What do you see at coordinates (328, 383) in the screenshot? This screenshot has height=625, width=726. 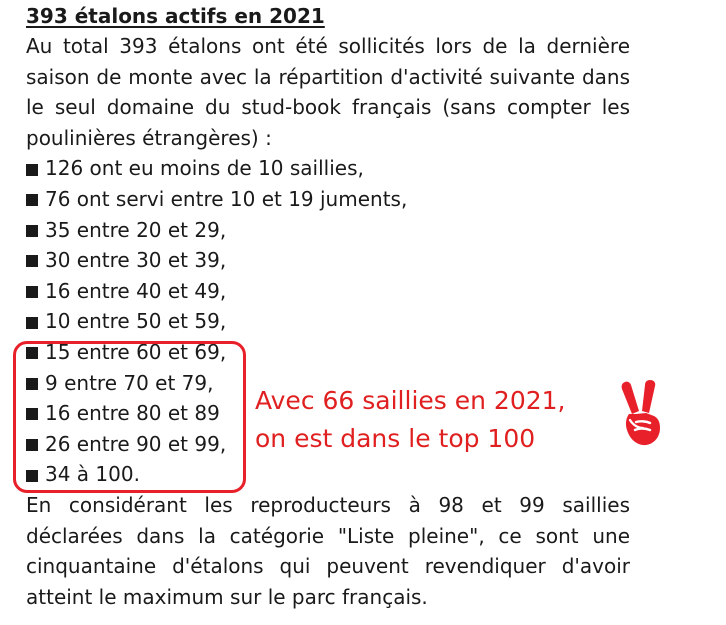 I see `list-item: 9 entre 70 et 79,` at bounding box center [328, 383].